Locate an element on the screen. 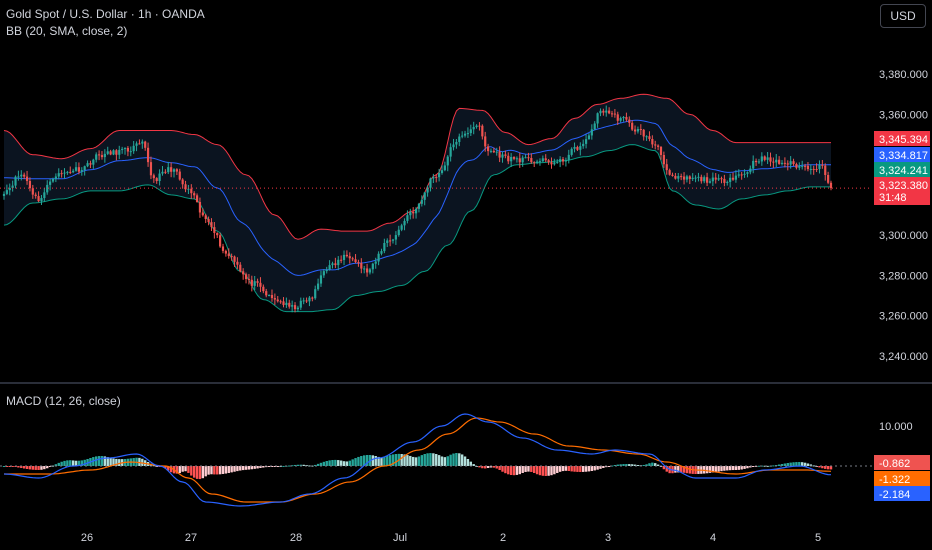  macd-label-box is located at coordinates (902, 462).